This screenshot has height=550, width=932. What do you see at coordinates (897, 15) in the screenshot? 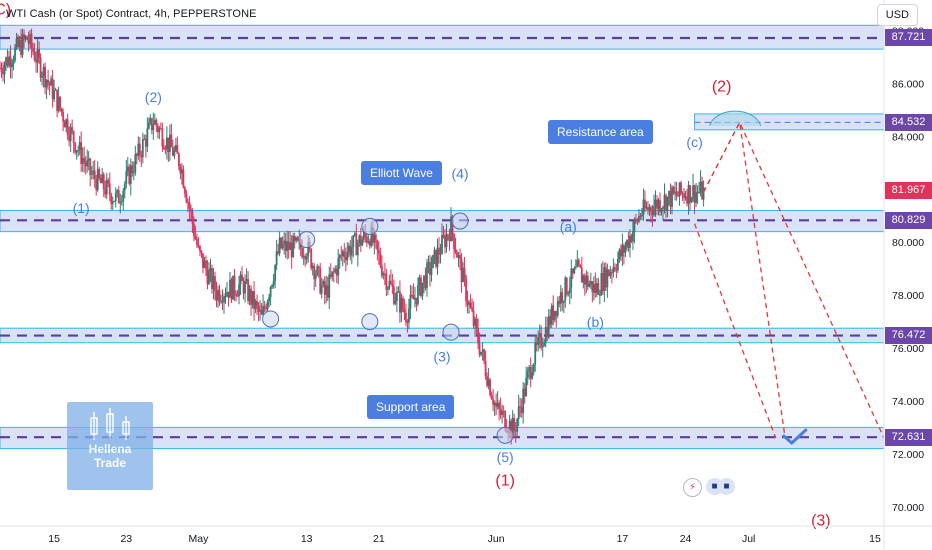
I see `currency-button: USD` at bounding box center [897, 15].